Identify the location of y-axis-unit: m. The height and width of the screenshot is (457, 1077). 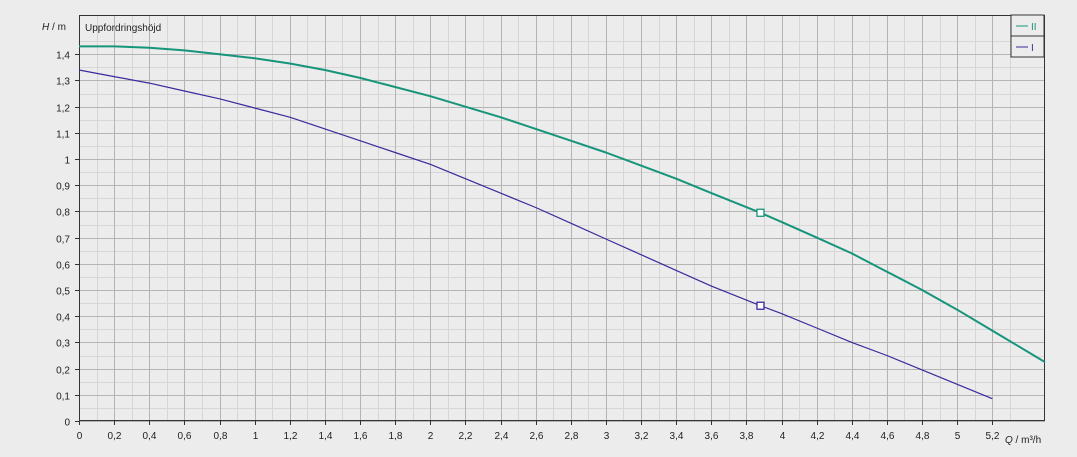
(62, 27).